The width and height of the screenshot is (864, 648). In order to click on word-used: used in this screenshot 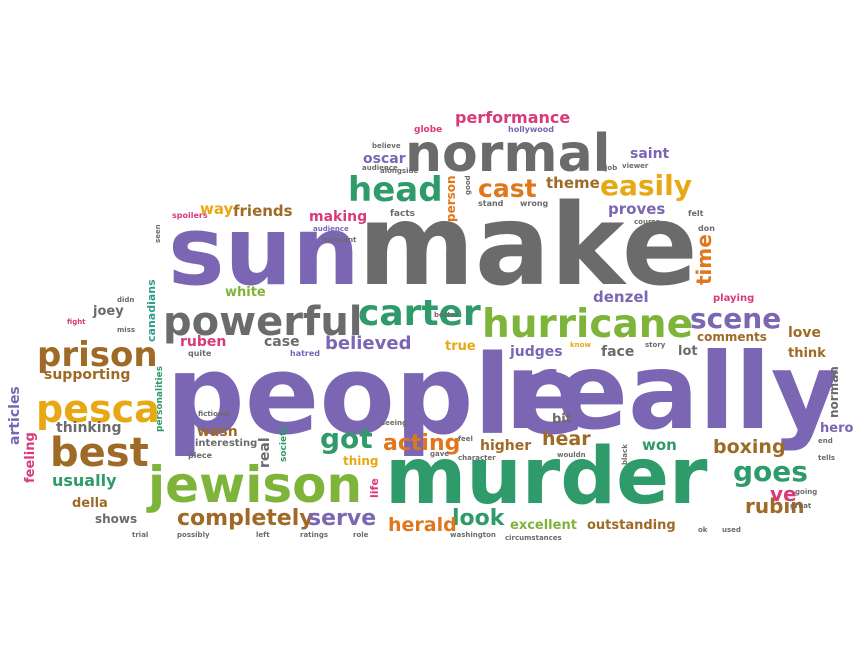, I will do `click(731, 530)`.